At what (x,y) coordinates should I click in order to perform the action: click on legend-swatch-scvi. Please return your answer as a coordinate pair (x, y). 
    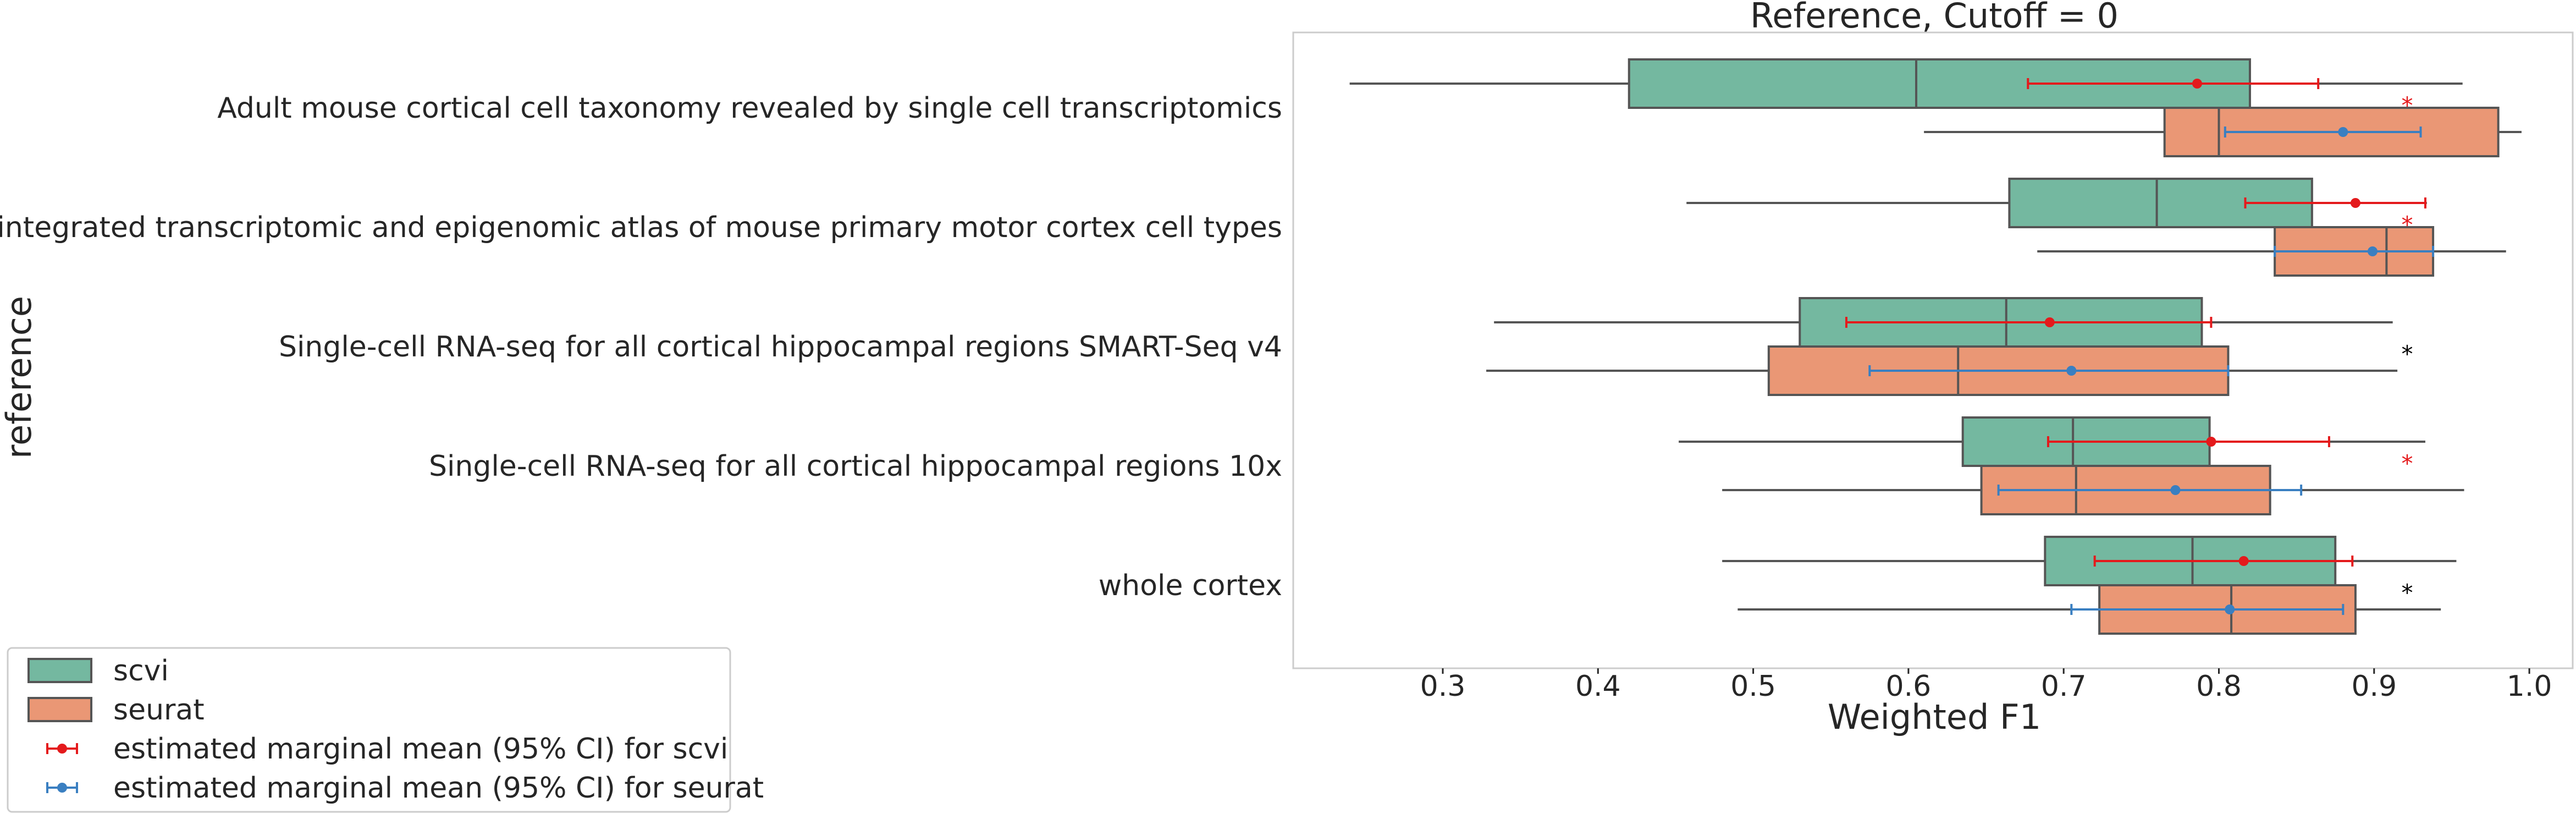
    Looking at the image, I should click on (59, 670).